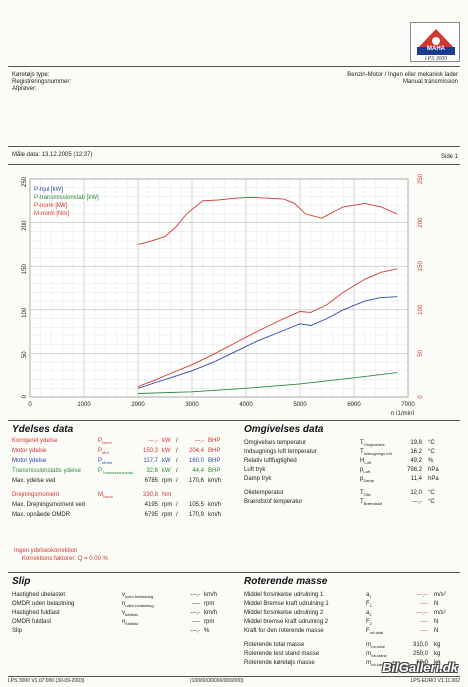 The image size is (468, 687). Describe the element at coordinates (51, 206) in the screenshot. I see `legend-entry: P-norm [kW]` at that location.